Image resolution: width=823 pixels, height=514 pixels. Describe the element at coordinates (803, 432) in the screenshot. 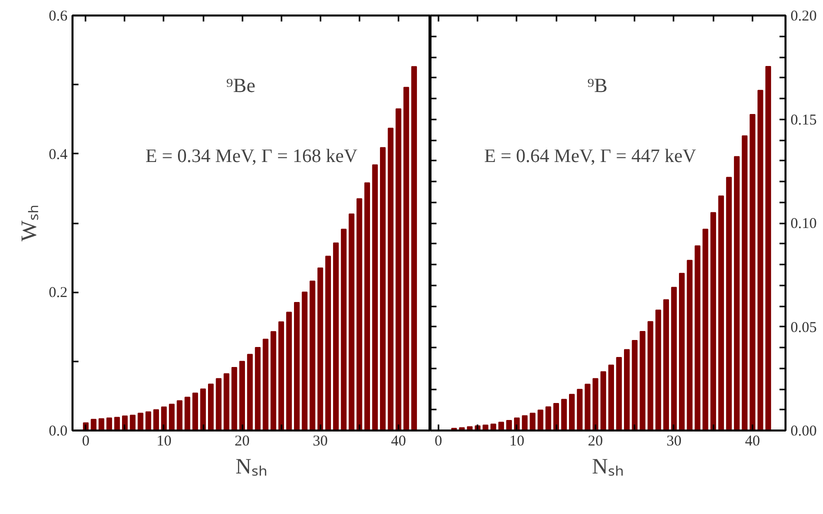

I see `y2-tick-label: 0.00` at that location.